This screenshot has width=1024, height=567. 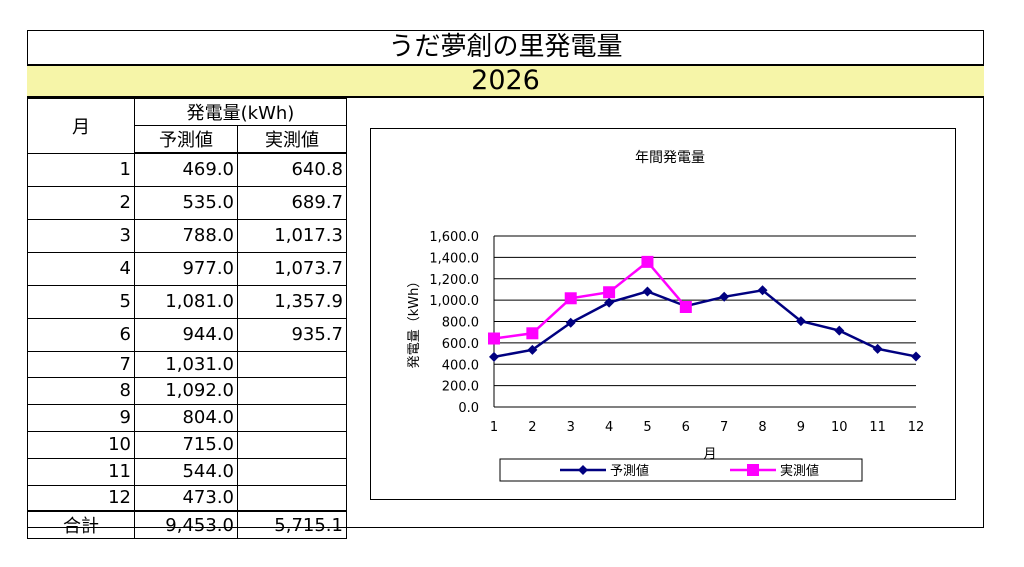 I want to click on table-row: 11 544.0, so click(x=187, y=471).